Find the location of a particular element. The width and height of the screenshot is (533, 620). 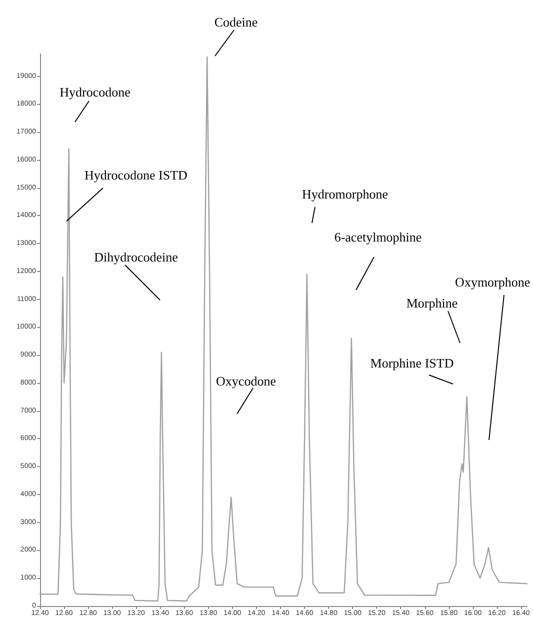

annotation: Hydrocodone ISTD is located at coordinates (136, 175).